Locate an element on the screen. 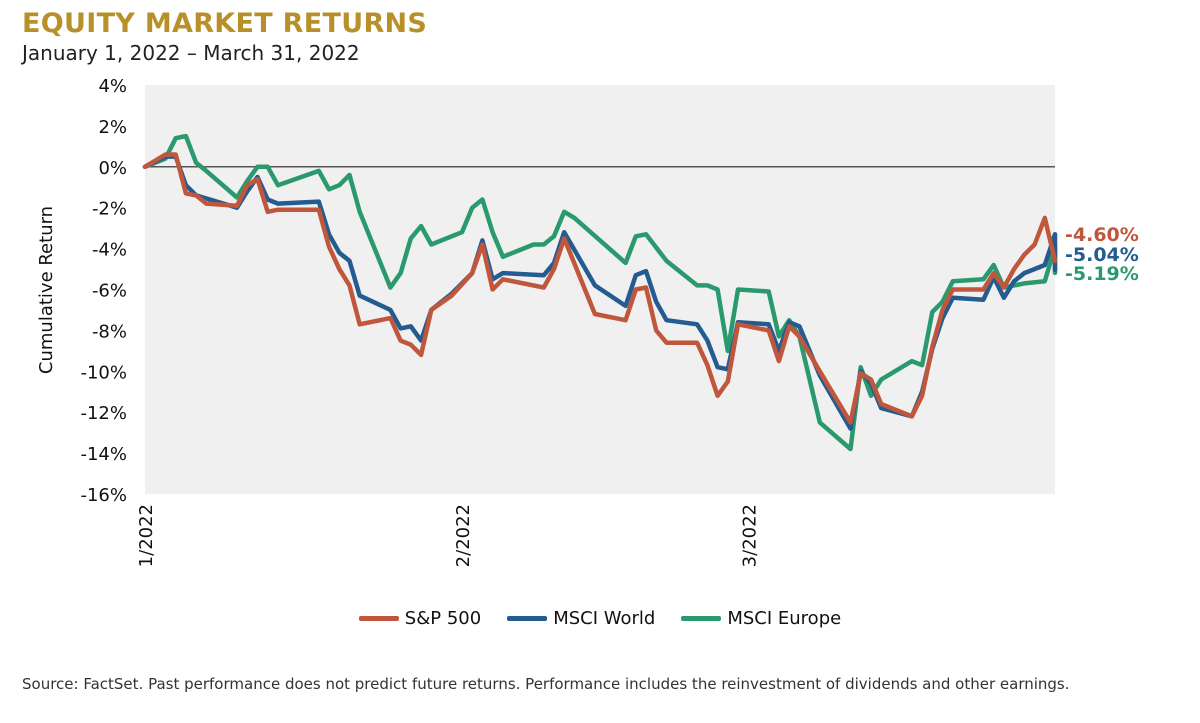  x-axis-ticks: 1/2022 2/2022 3/2022 is located at coordinates (448, 535).